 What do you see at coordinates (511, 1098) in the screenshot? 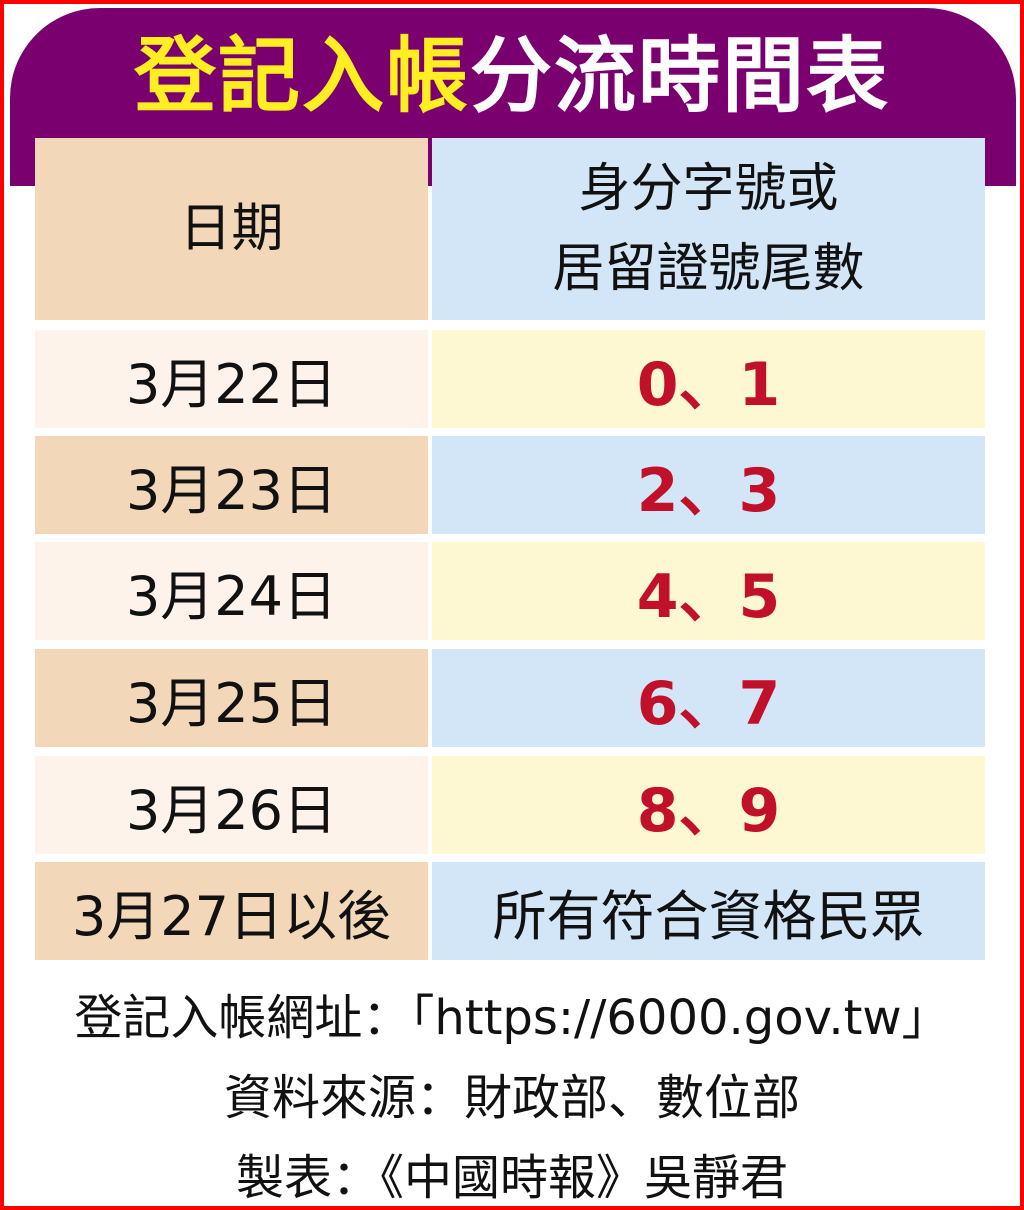
I see `source-line: 資料來源：財政部、數位部` at bounding box center [511, 1098].